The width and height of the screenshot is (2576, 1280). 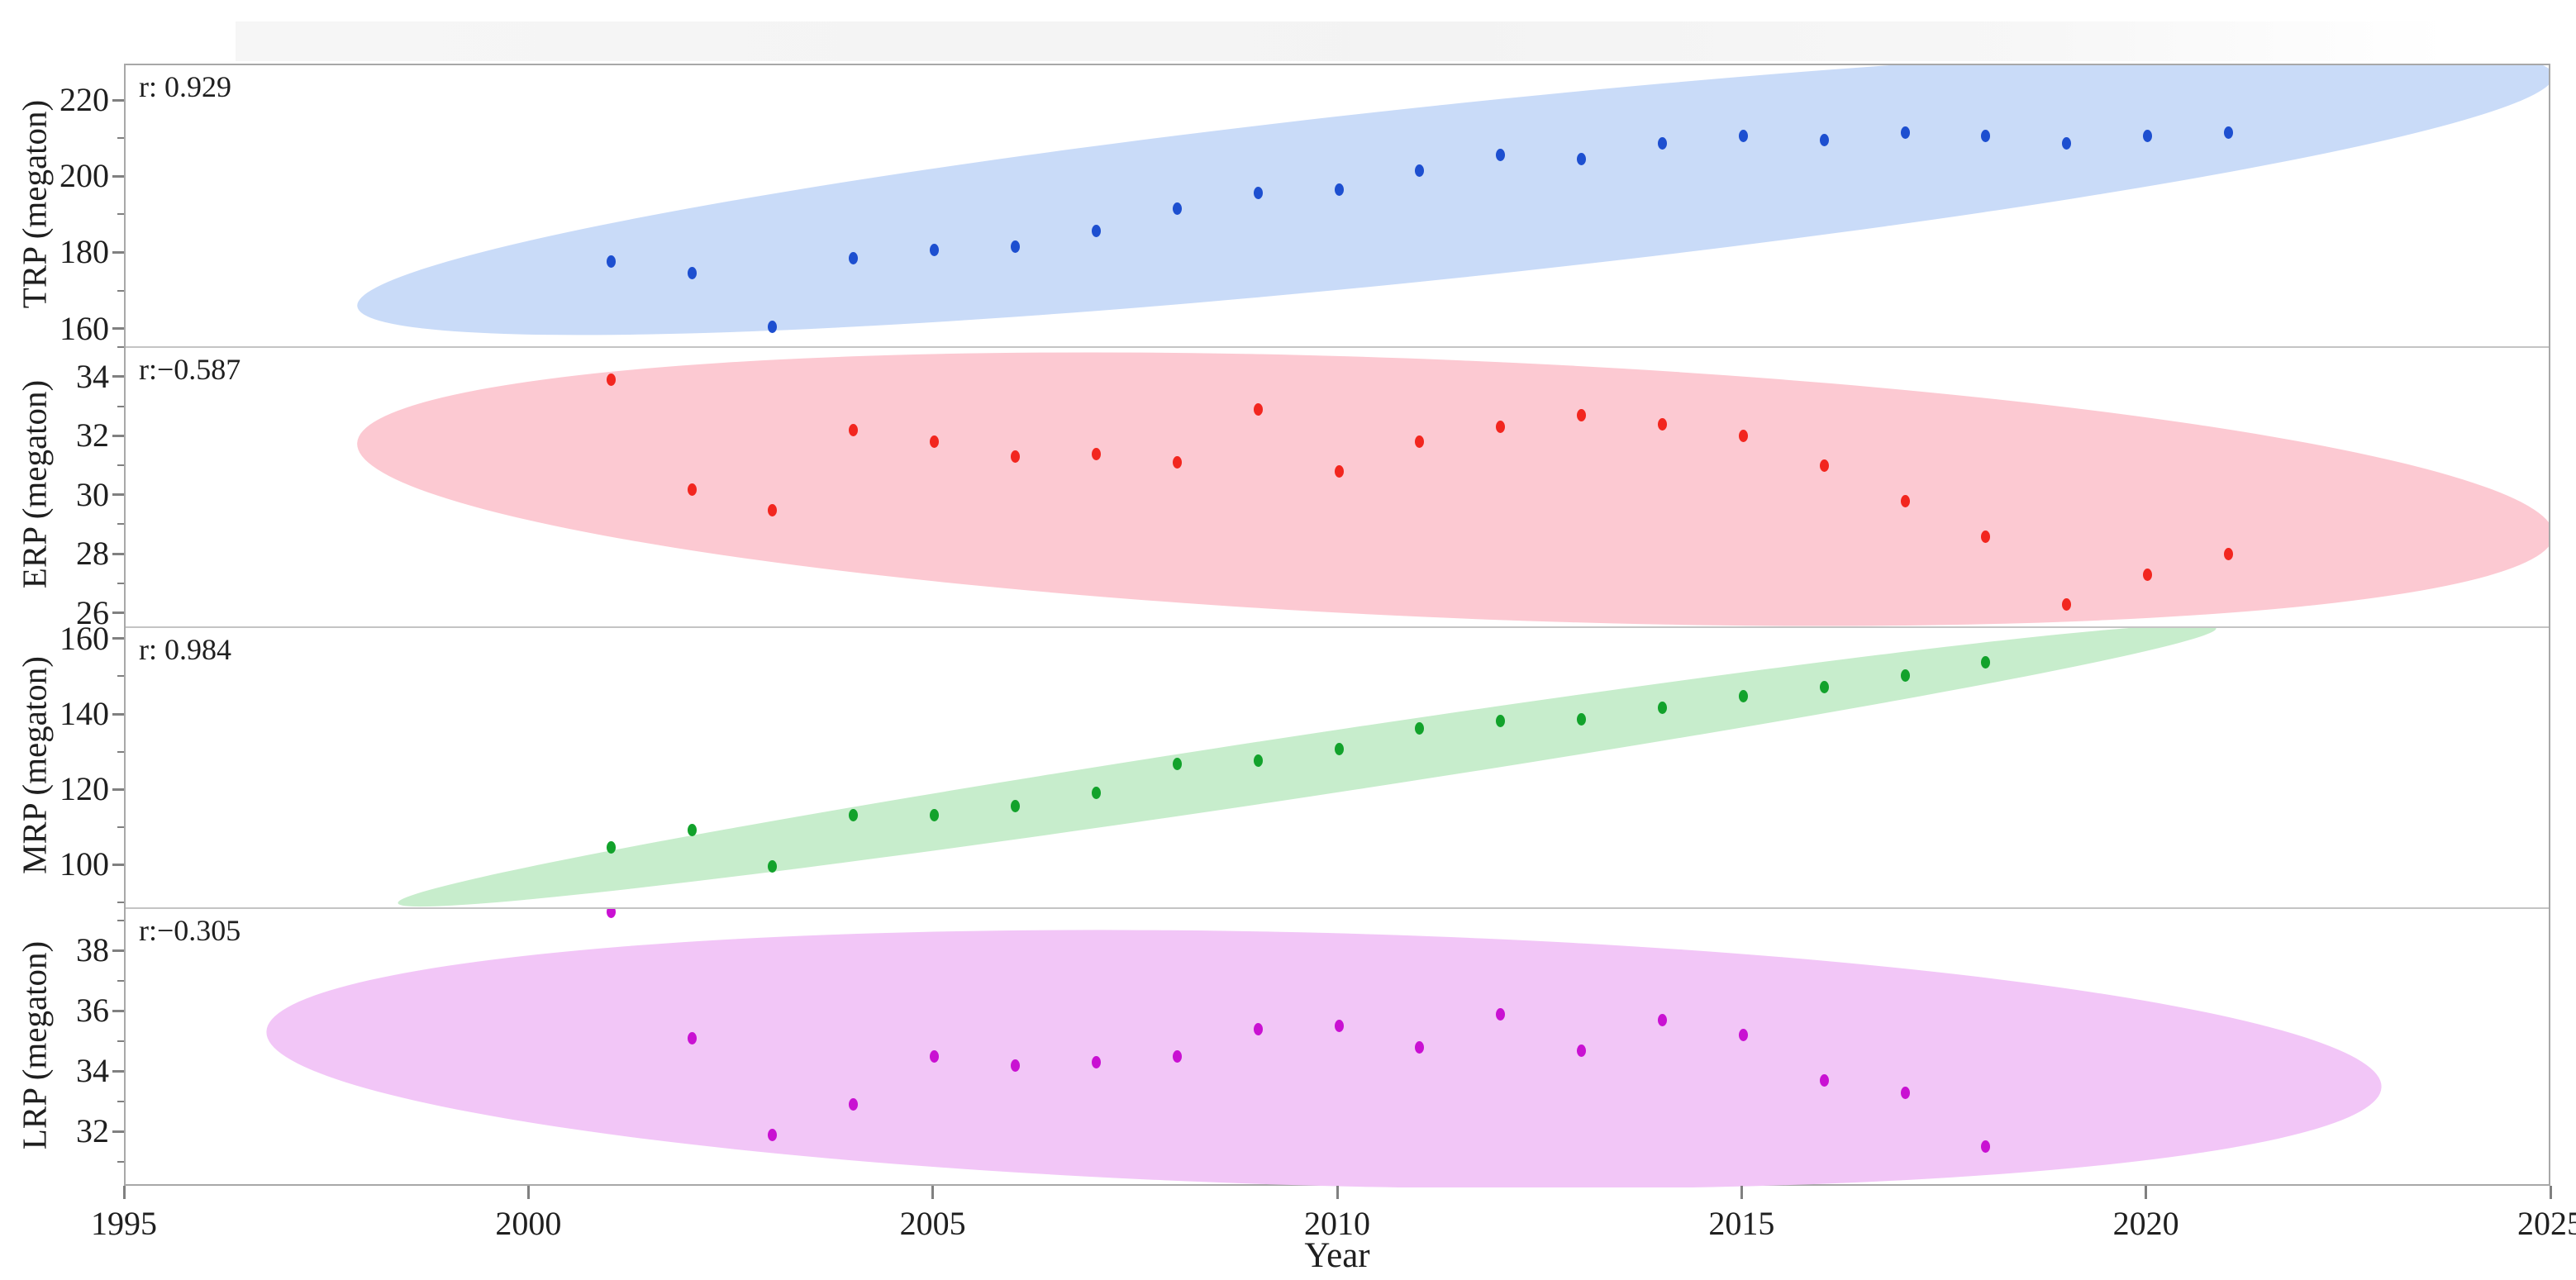 What do you see at coordinates (190, 369) in the screenshot?
I see `correlation-label: r:−0.587` at bounding box center [190, 369].